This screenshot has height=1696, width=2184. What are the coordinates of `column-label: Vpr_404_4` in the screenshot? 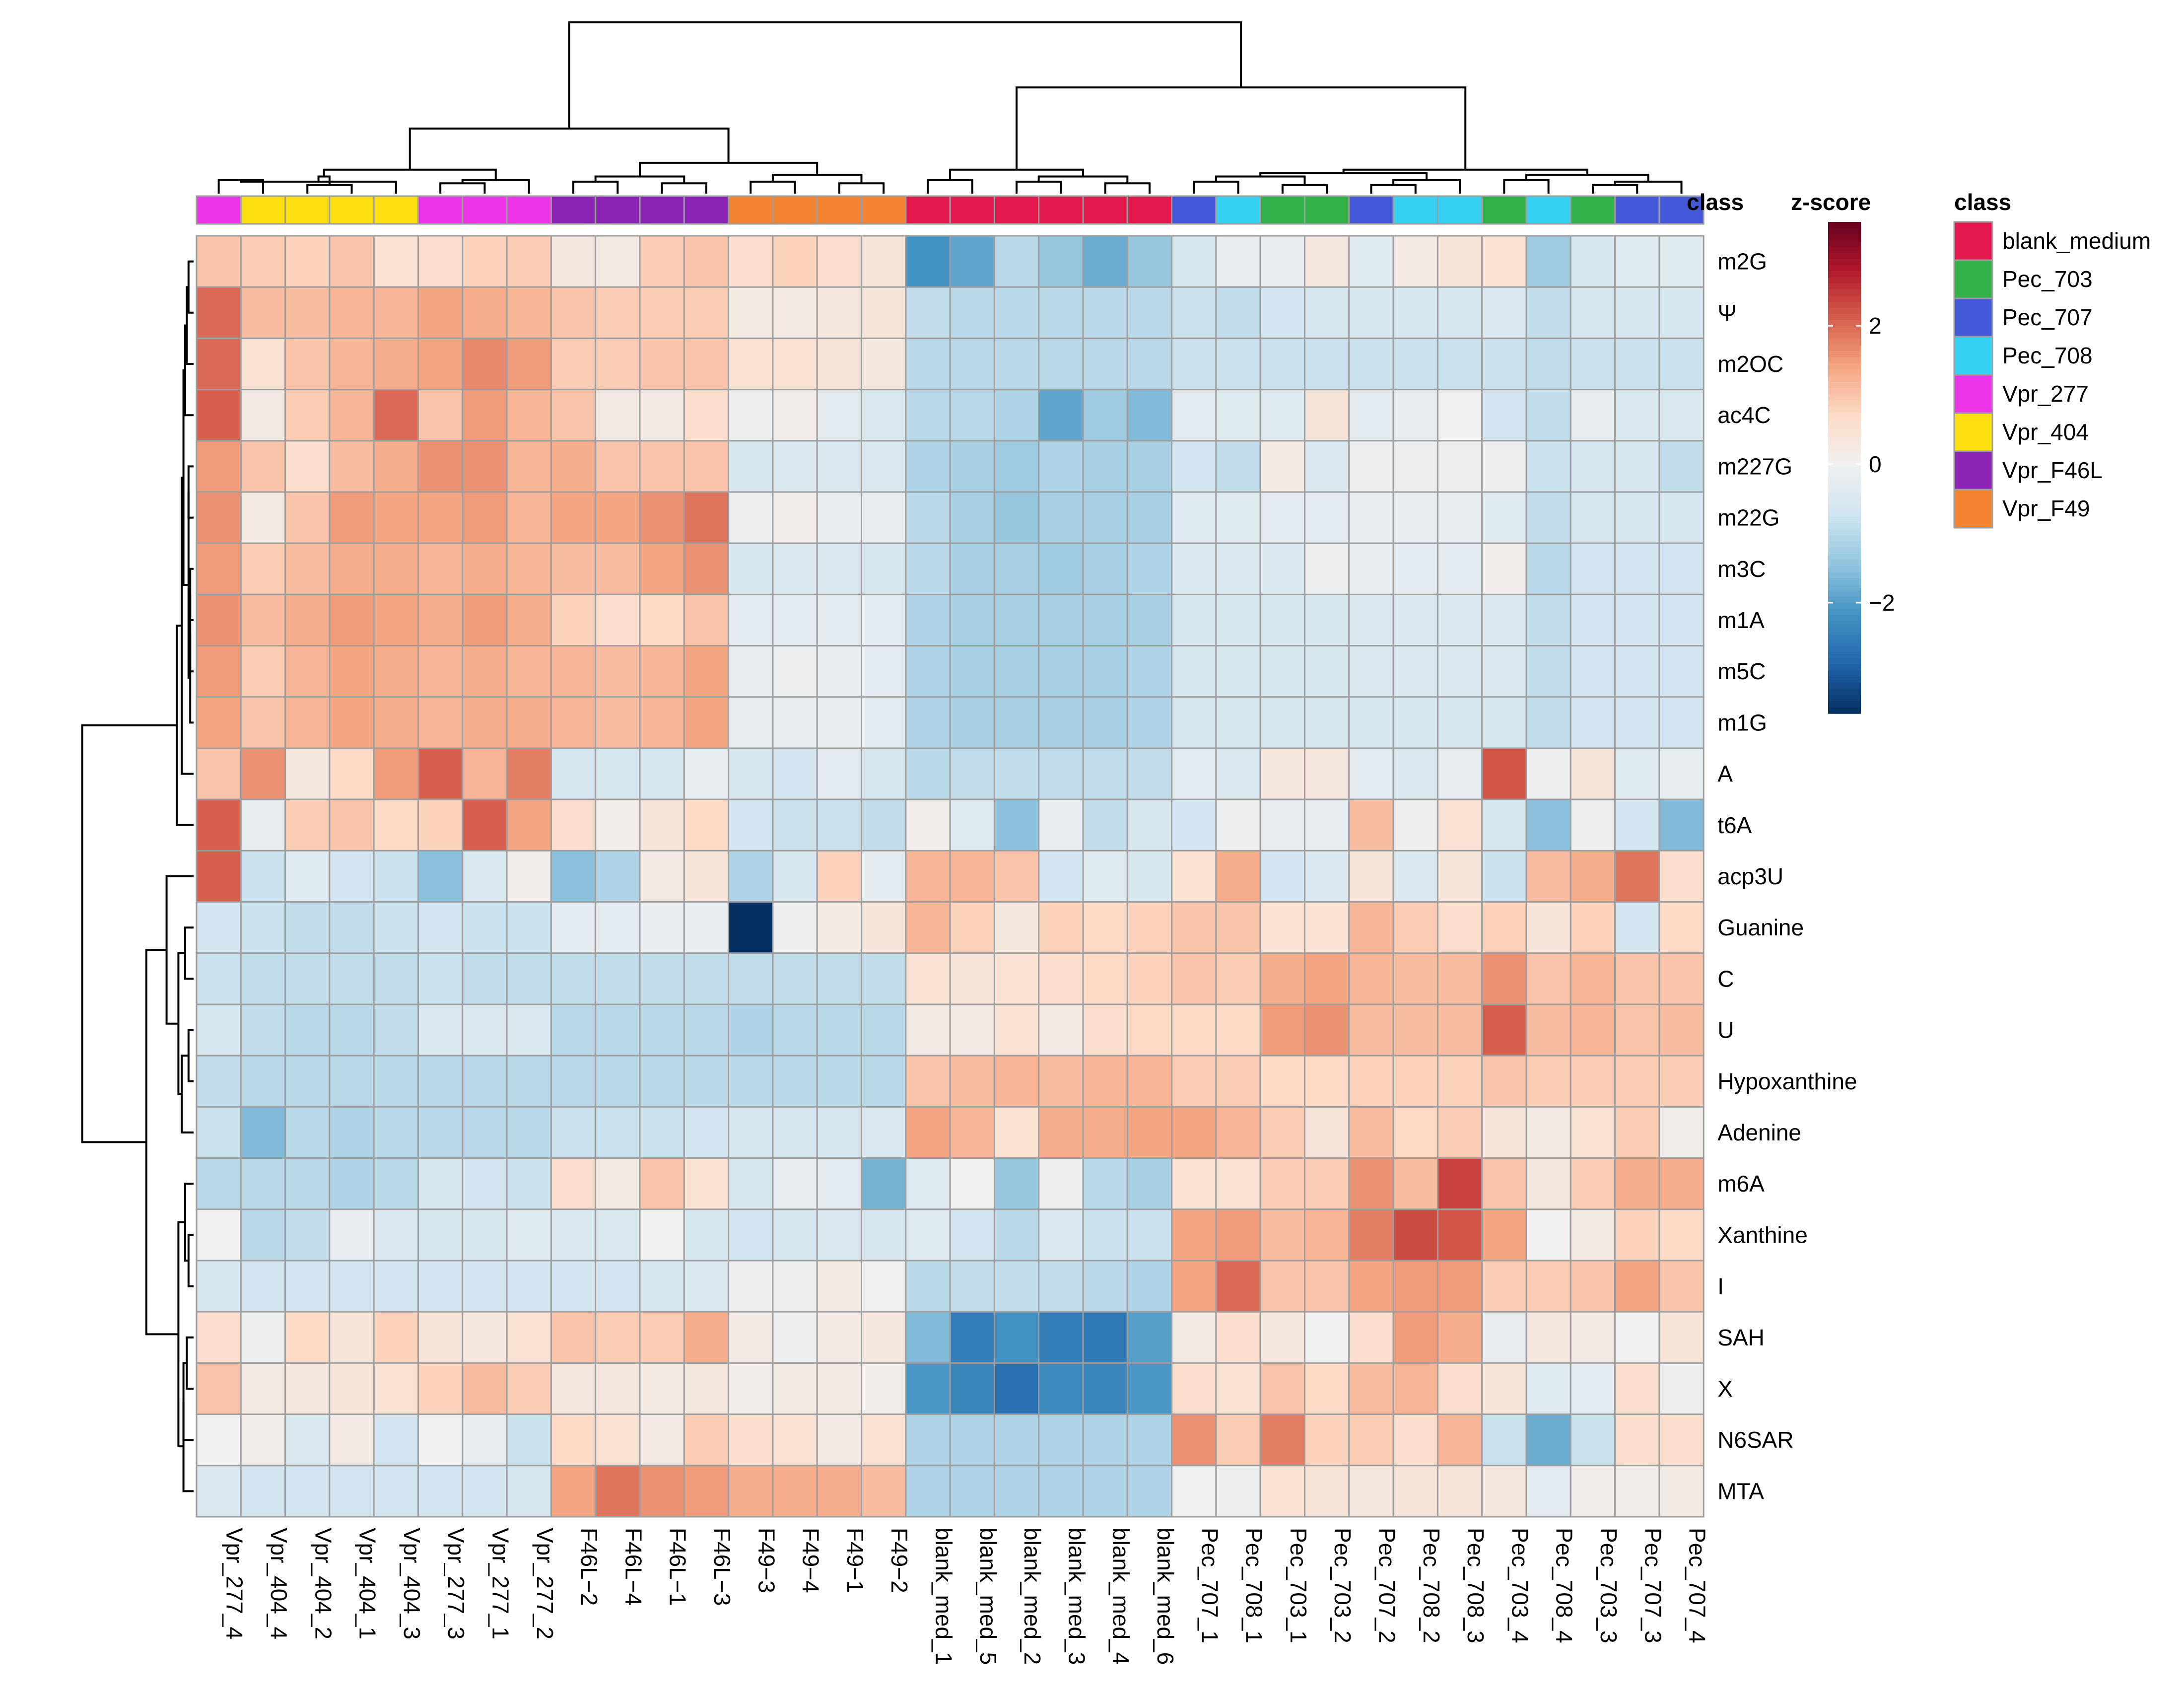 It's located at (279, 1583).